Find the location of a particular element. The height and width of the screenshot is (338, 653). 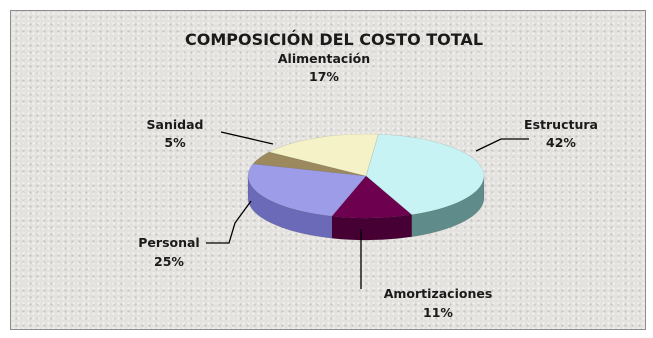

pie-slice-estructura is located at coordinates (425, 174).